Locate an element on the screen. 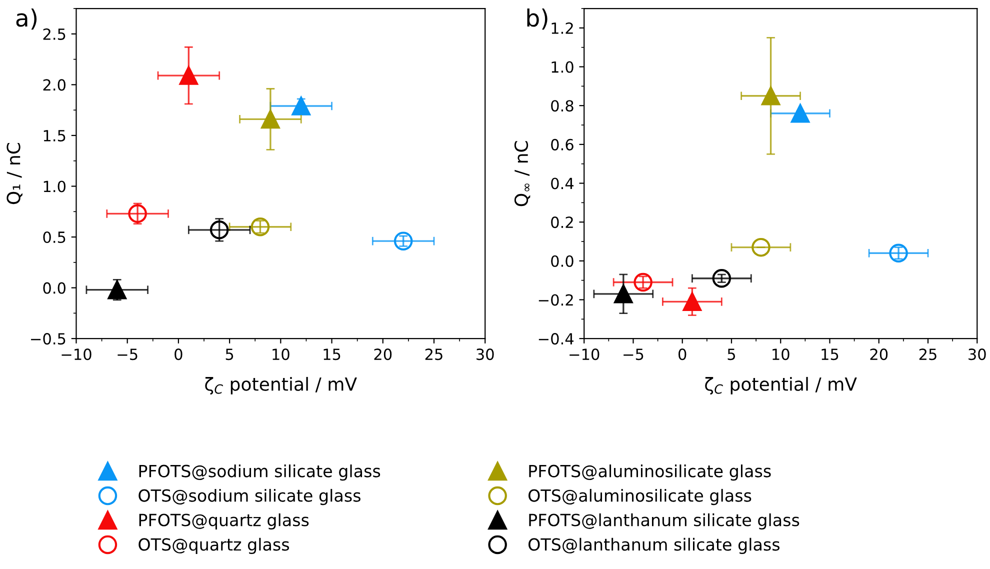  y-tick-label: 0.5 is located at coordinates (54, 237).